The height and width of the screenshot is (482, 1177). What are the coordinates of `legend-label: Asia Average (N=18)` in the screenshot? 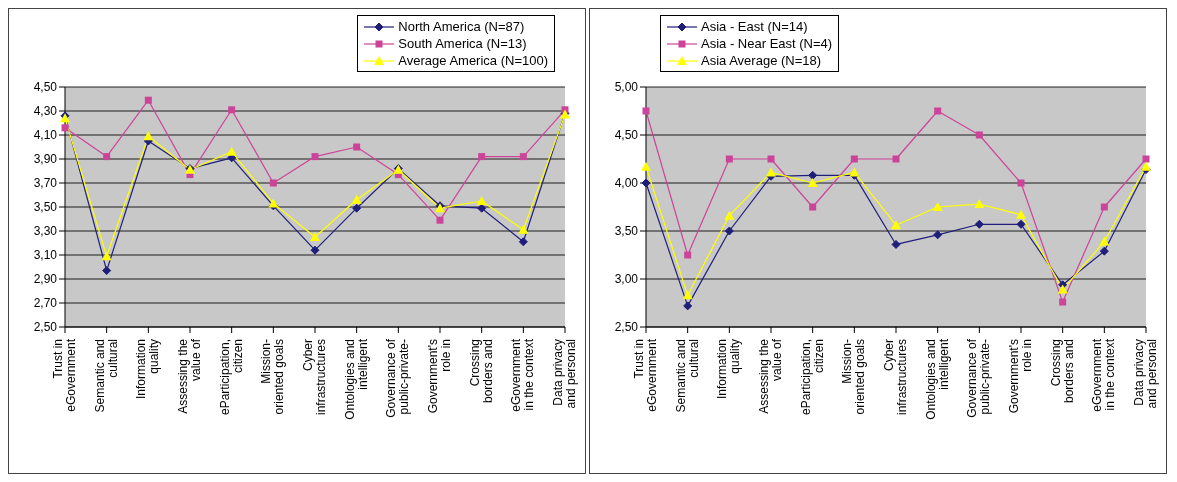 It's located at (761, 60).